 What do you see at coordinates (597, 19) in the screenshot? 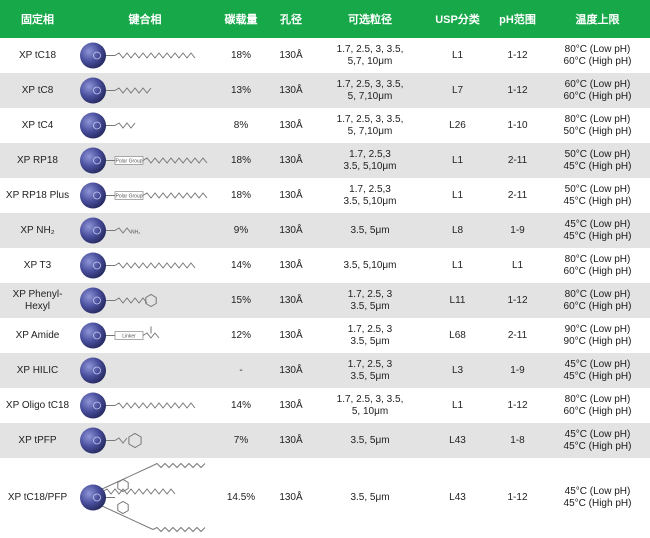
I see `header-temp-limit: 温度上限` at bounding box center [597, 19].